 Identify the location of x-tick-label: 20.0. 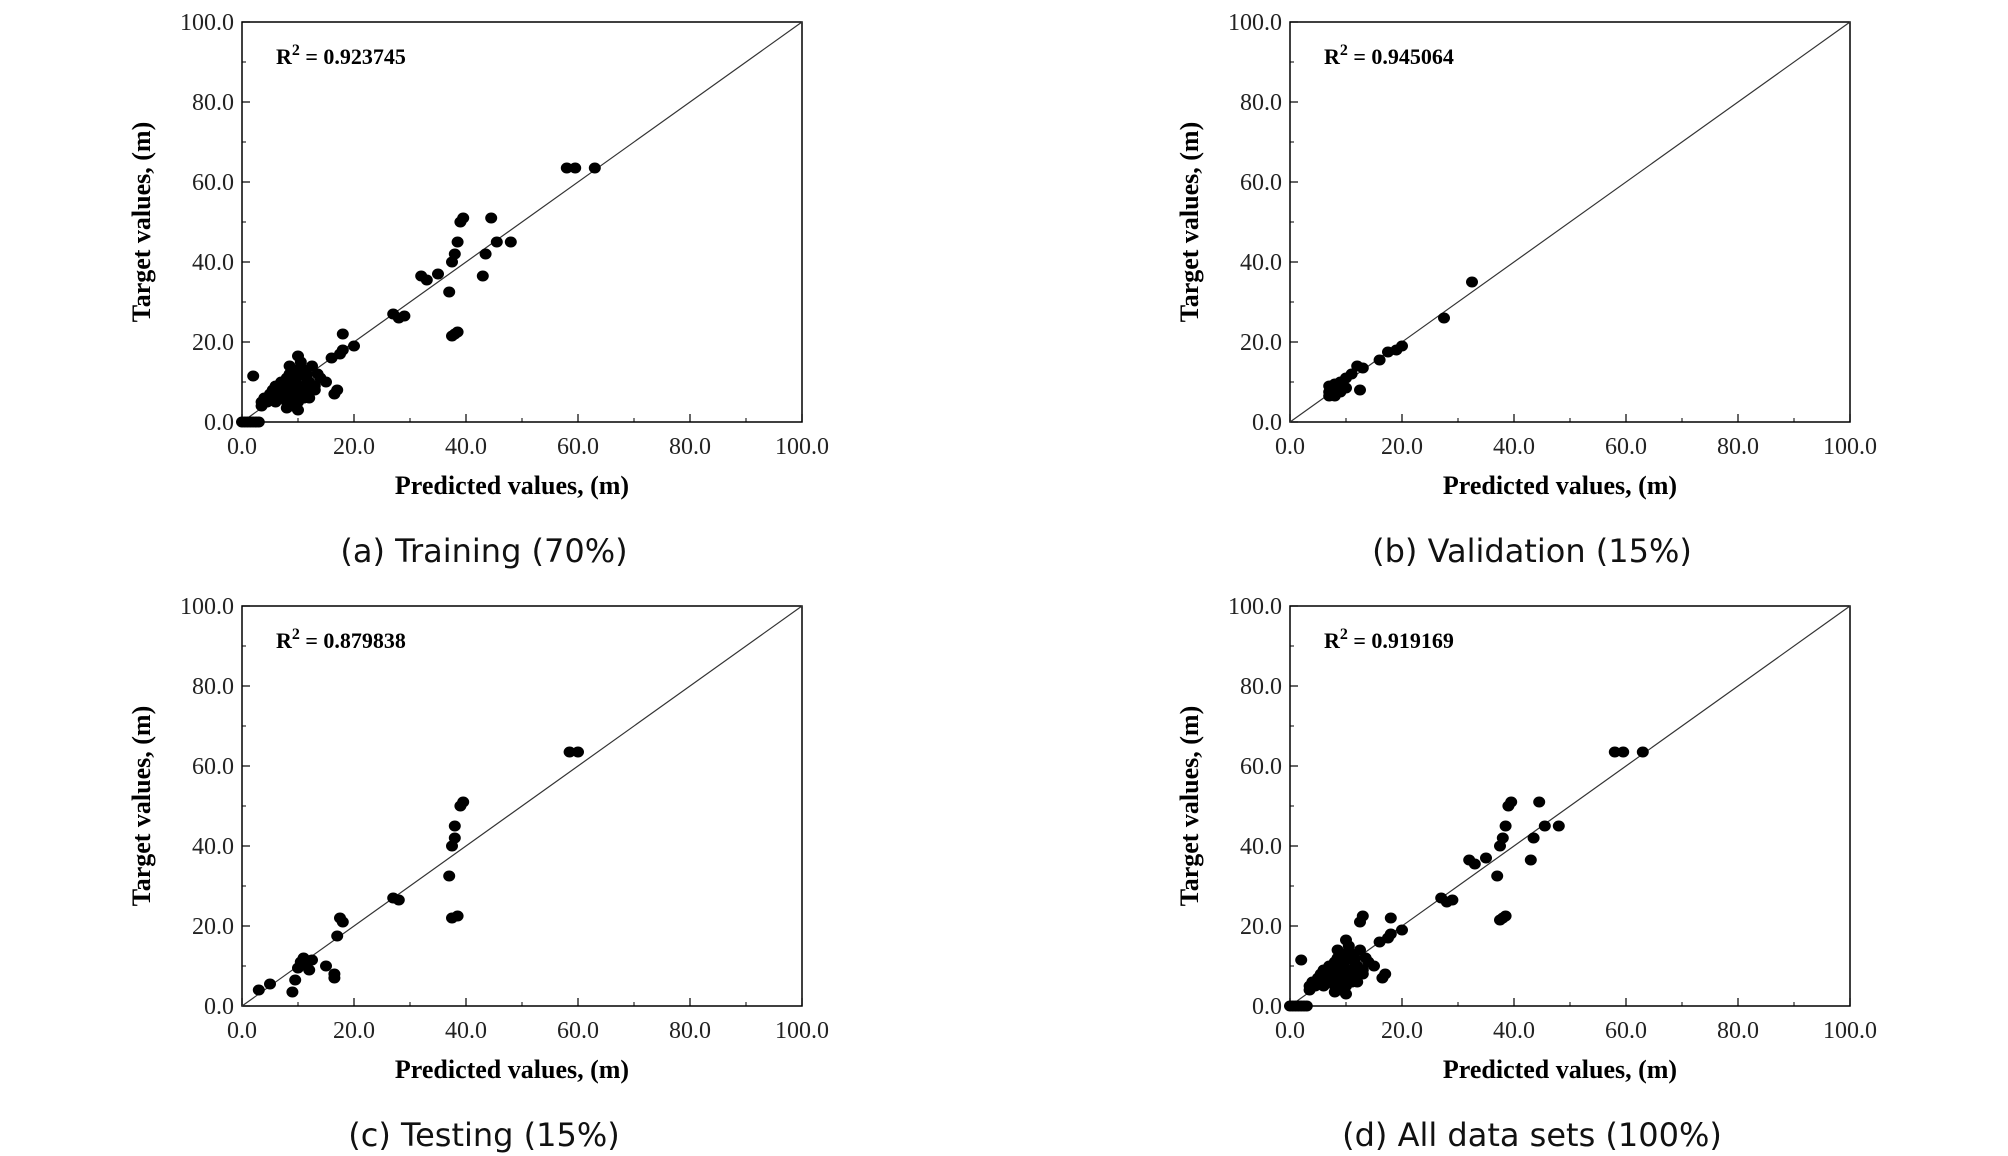
(1402, 1031).